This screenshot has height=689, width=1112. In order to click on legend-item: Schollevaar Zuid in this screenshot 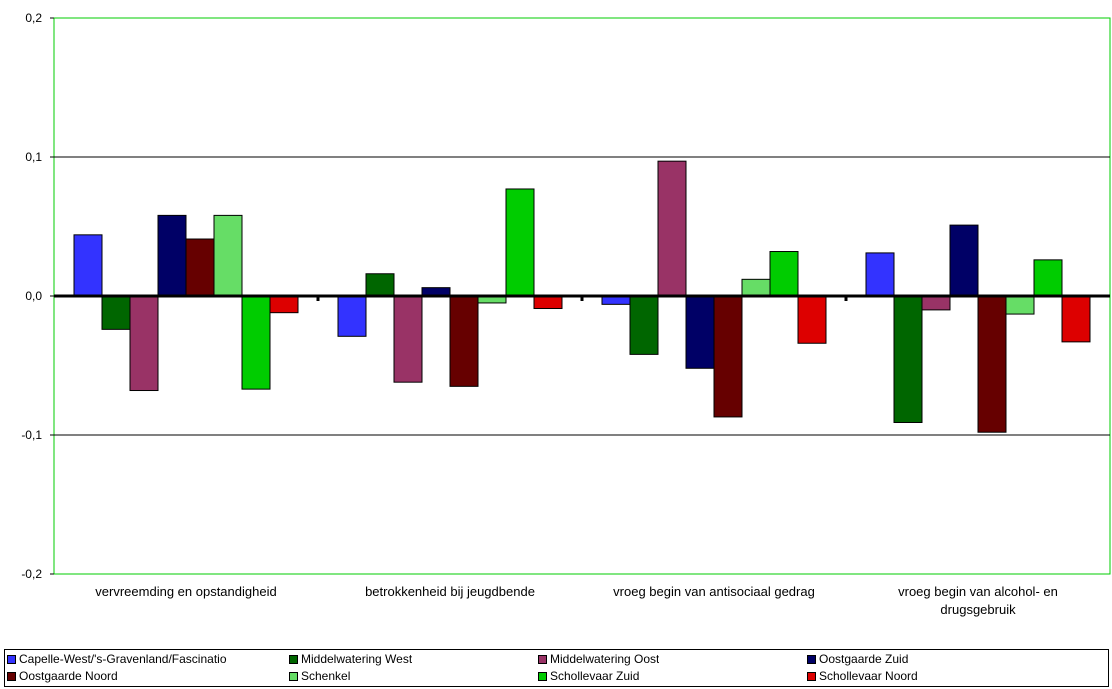, I will do `click(588, 676)`.